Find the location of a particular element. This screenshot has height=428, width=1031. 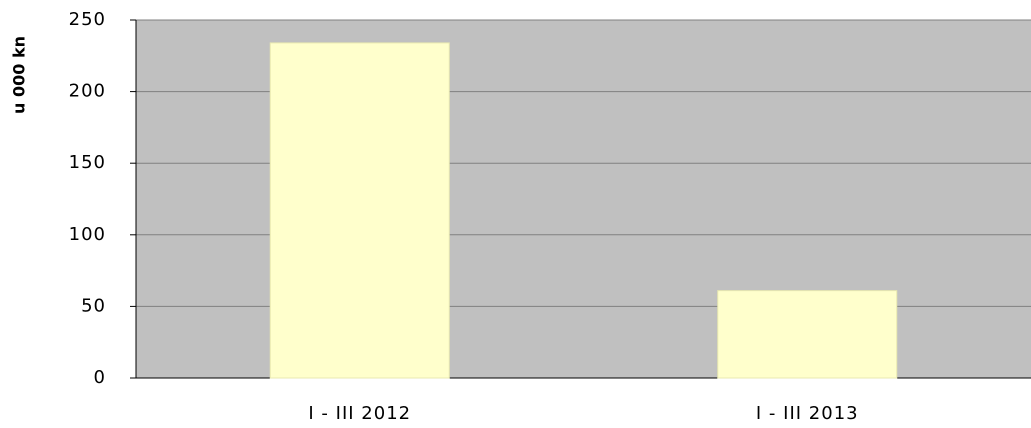

x-tick-label: I - III 2012 is located at coordinates (359, 413).